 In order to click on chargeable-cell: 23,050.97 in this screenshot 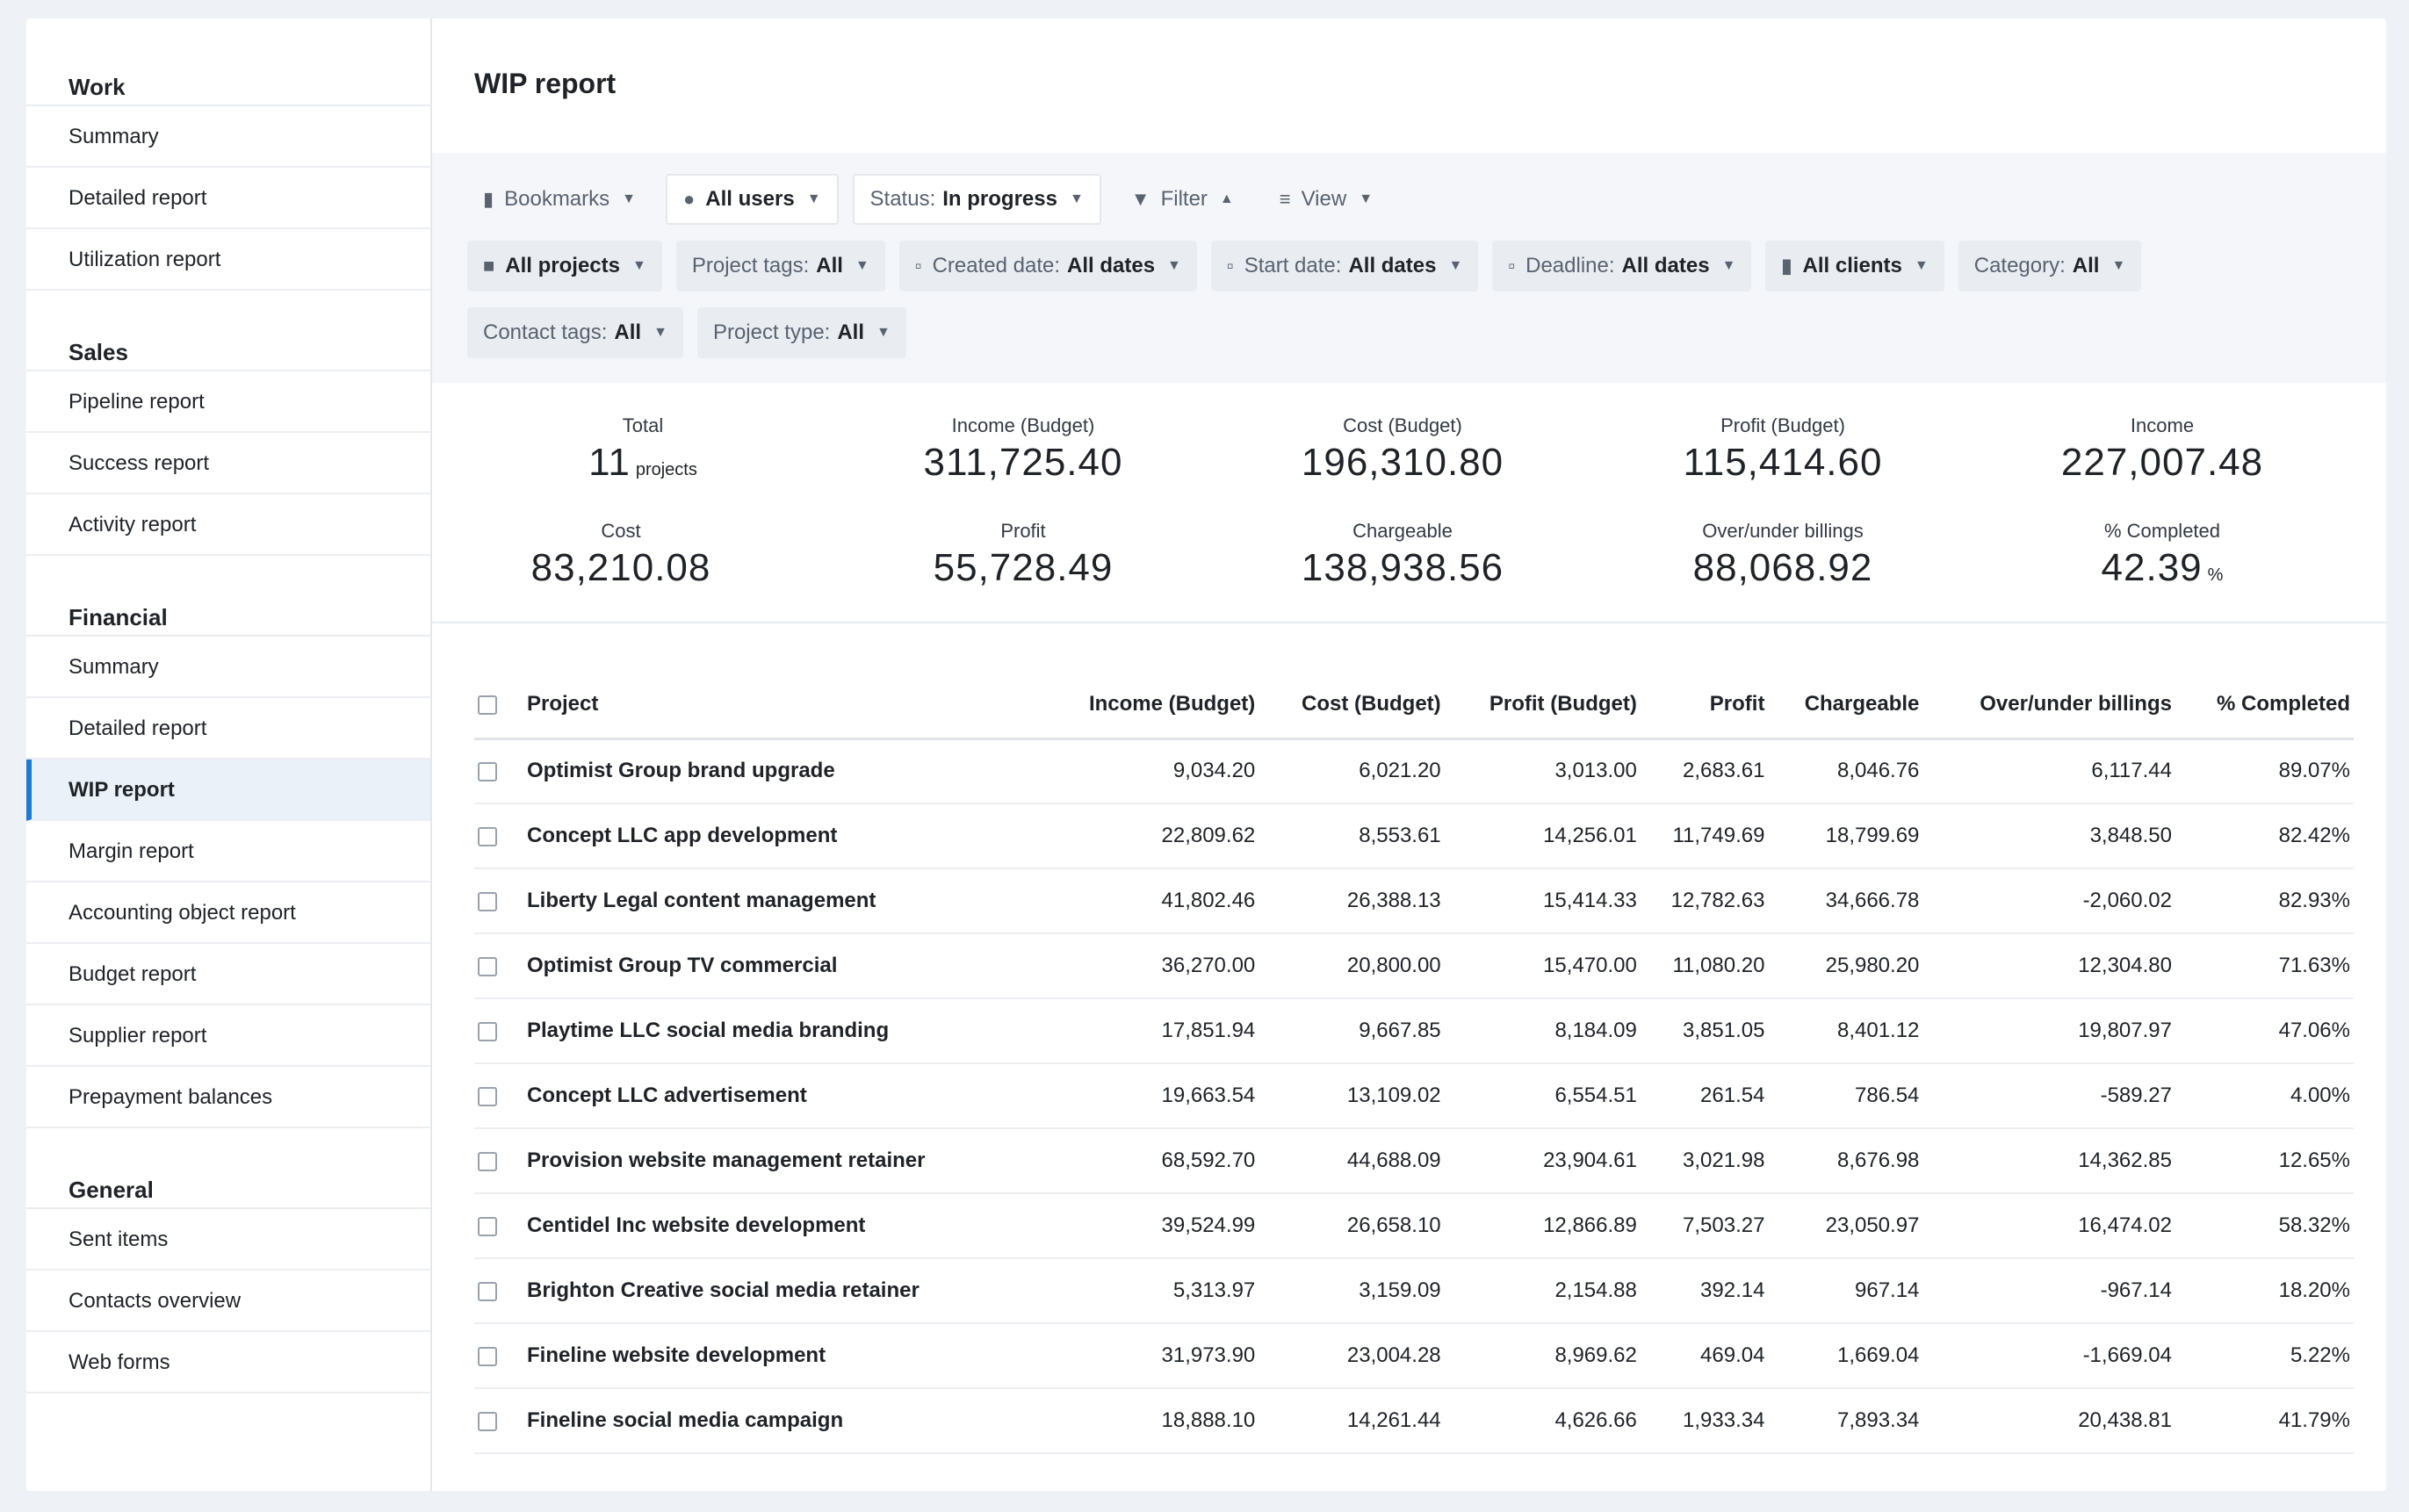, I will do `click(1845, 1226)`.